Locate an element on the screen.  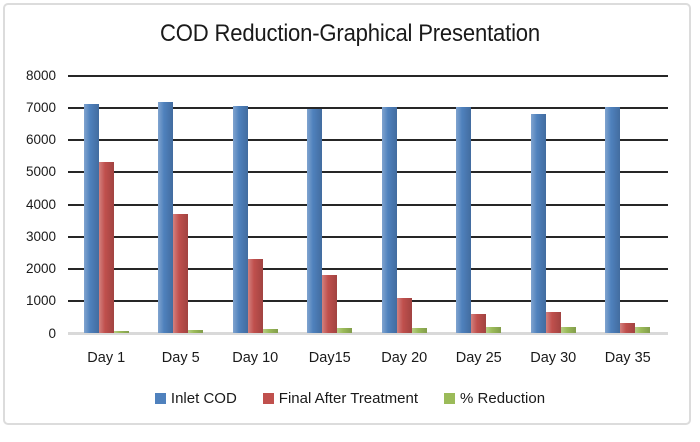
legend-swatch-reduction is located at coordinates (450, 398).